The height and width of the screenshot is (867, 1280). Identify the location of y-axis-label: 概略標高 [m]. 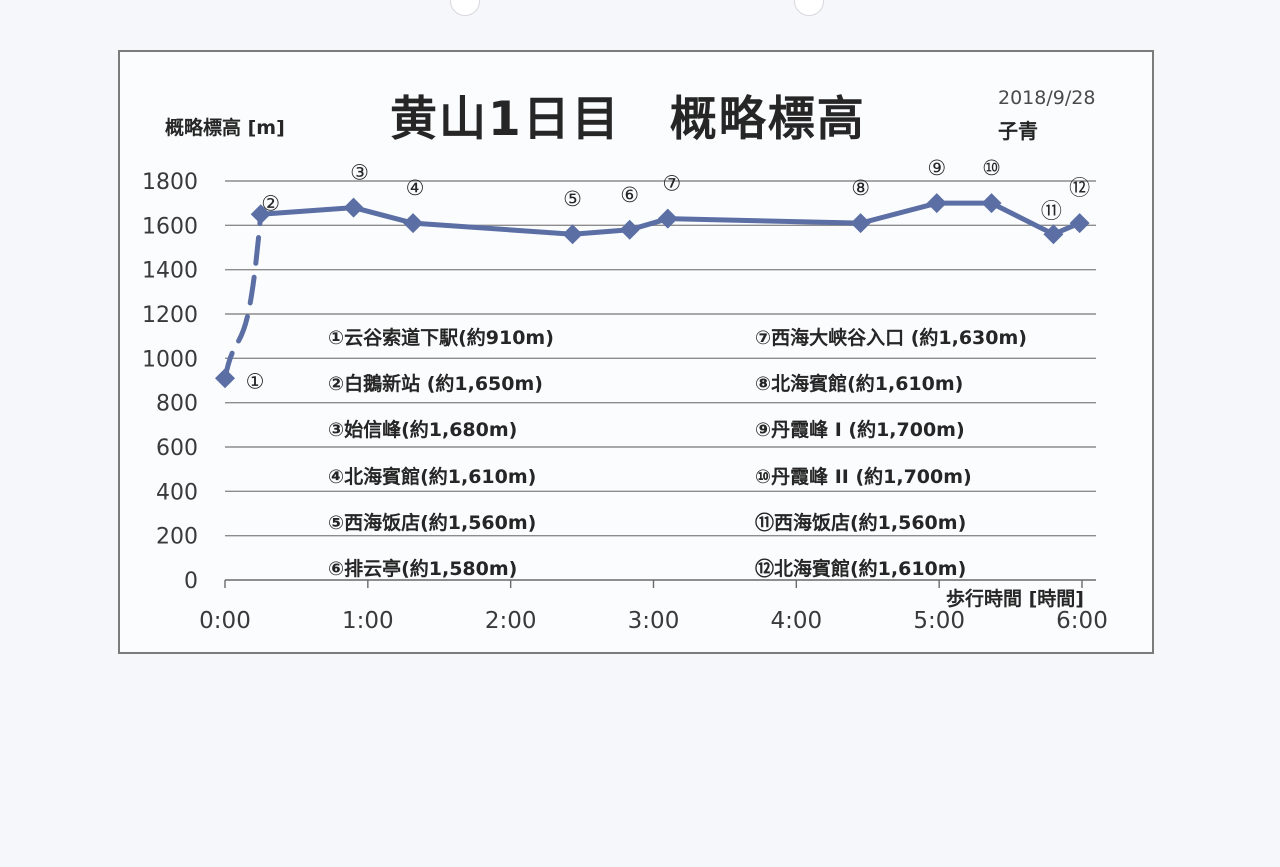
(225, 128).